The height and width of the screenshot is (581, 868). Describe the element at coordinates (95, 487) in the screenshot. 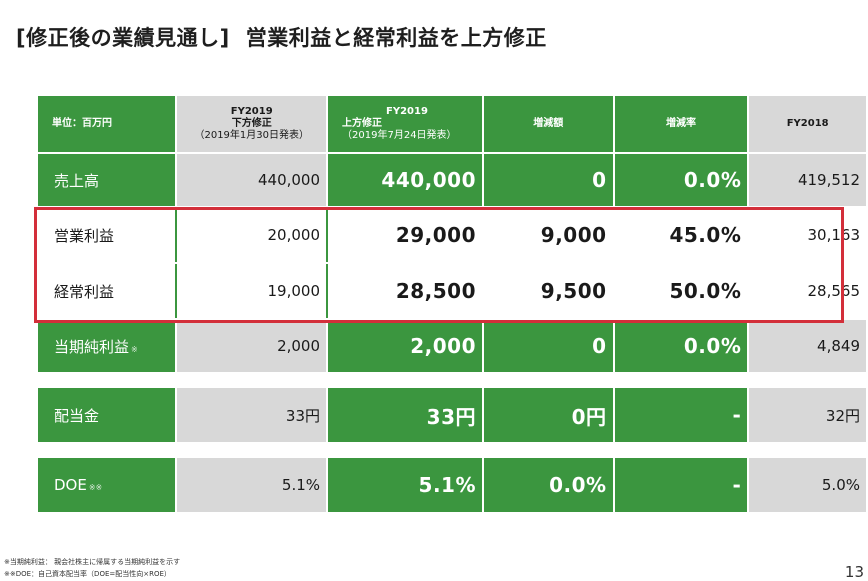

I see `footnote-mark: ※※` at that location.